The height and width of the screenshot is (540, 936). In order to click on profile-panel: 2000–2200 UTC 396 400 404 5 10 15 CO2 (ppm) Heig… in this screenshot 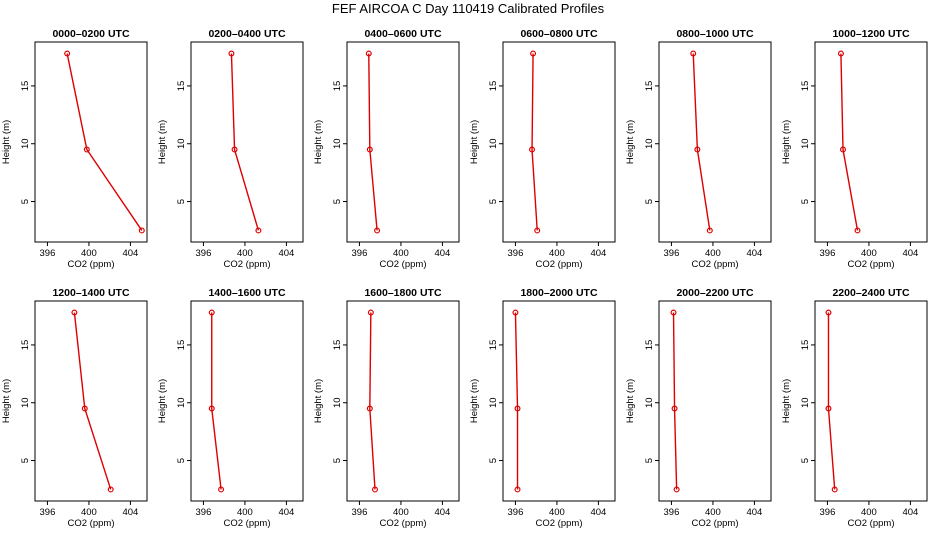, I will do `click(698, 408)`.